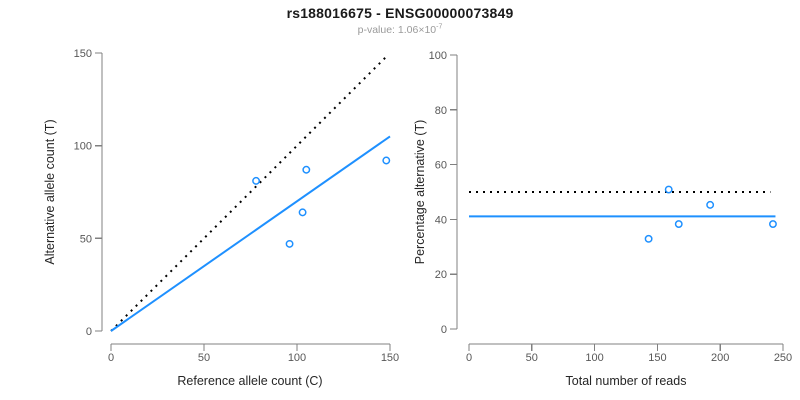 The height and width of the screenshot is (400, 800). What do you see at coordinates (783, 358) in the screenshot?
I see `x-tick-label: 250` at bounding box center [783, 358].